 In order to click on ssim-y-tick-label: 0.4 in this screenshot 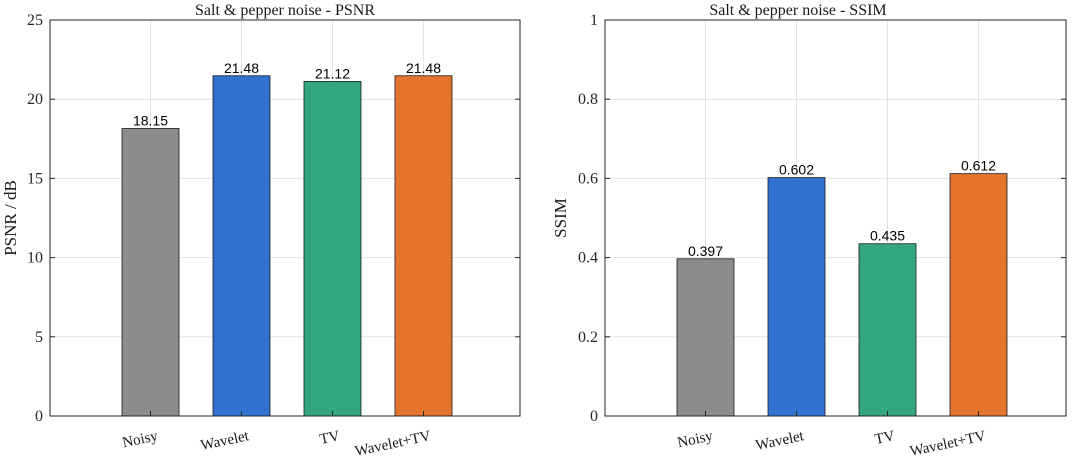, I will do `click(588, 258)`.